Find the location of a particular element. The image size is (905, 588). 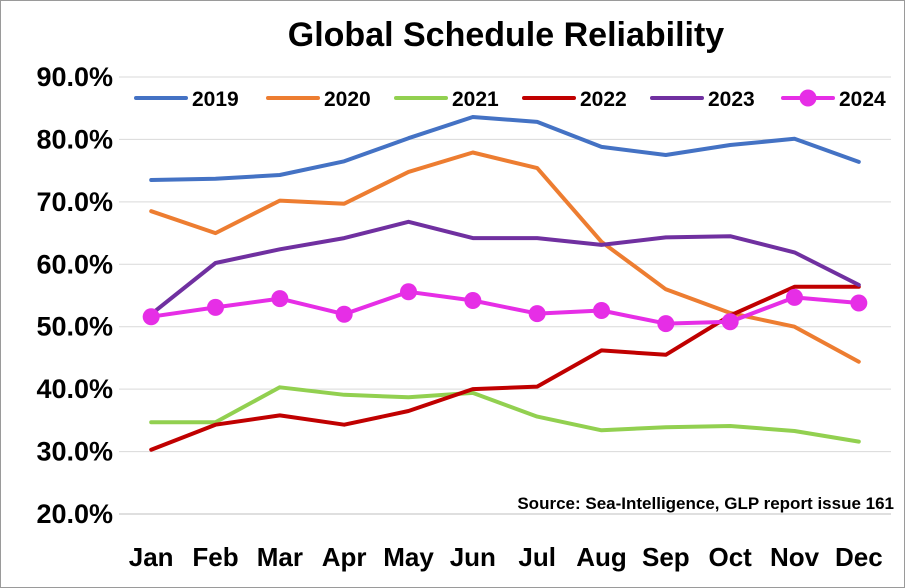

legend-label-2023: 2023 is located at coordinates (731, 99).